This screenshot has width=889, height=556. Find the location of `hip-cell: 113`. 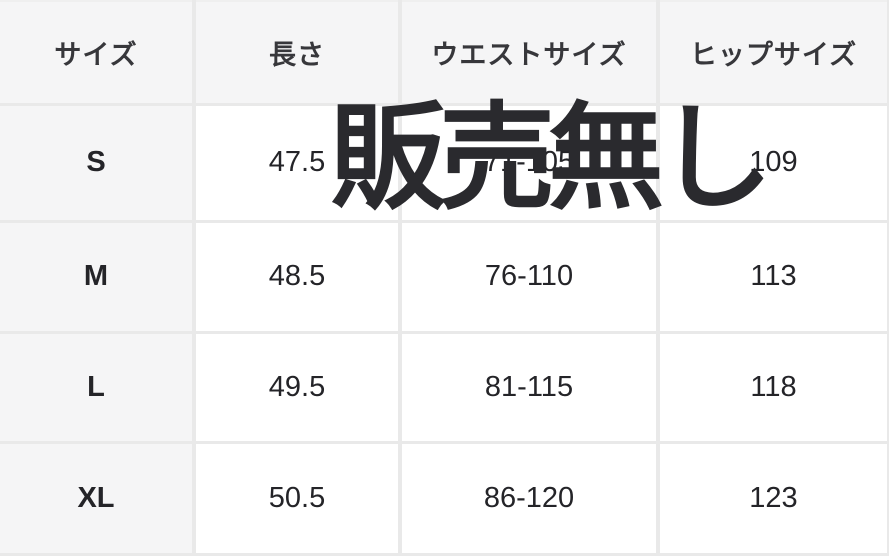

hip-cell: 113 is located at coordinates (772, 276).